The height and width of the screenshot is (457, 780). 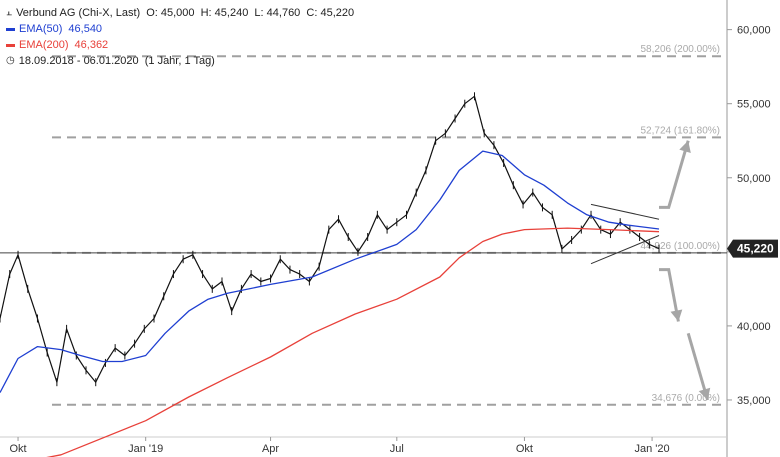 I want to click on ema200-value: 46,362, so click(x=91, y=45).